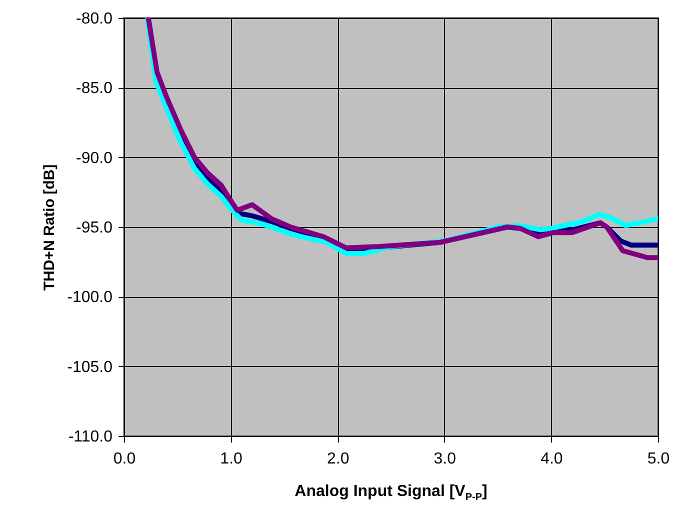 The height and width of the screenshot is (518, 675). What do you see at coordinates (94, 19) in the screenshot?
I see `y-tick-label: -80.0` at bounding box center [94, 19].